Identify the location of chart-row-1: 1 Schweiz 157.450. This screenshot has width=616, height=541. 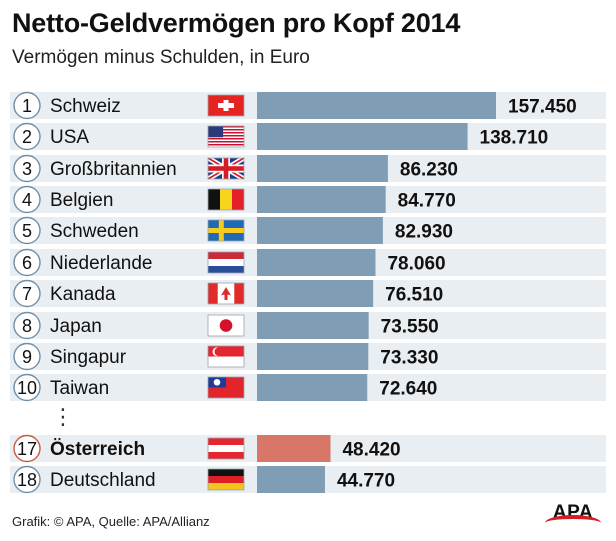
(308, 105).